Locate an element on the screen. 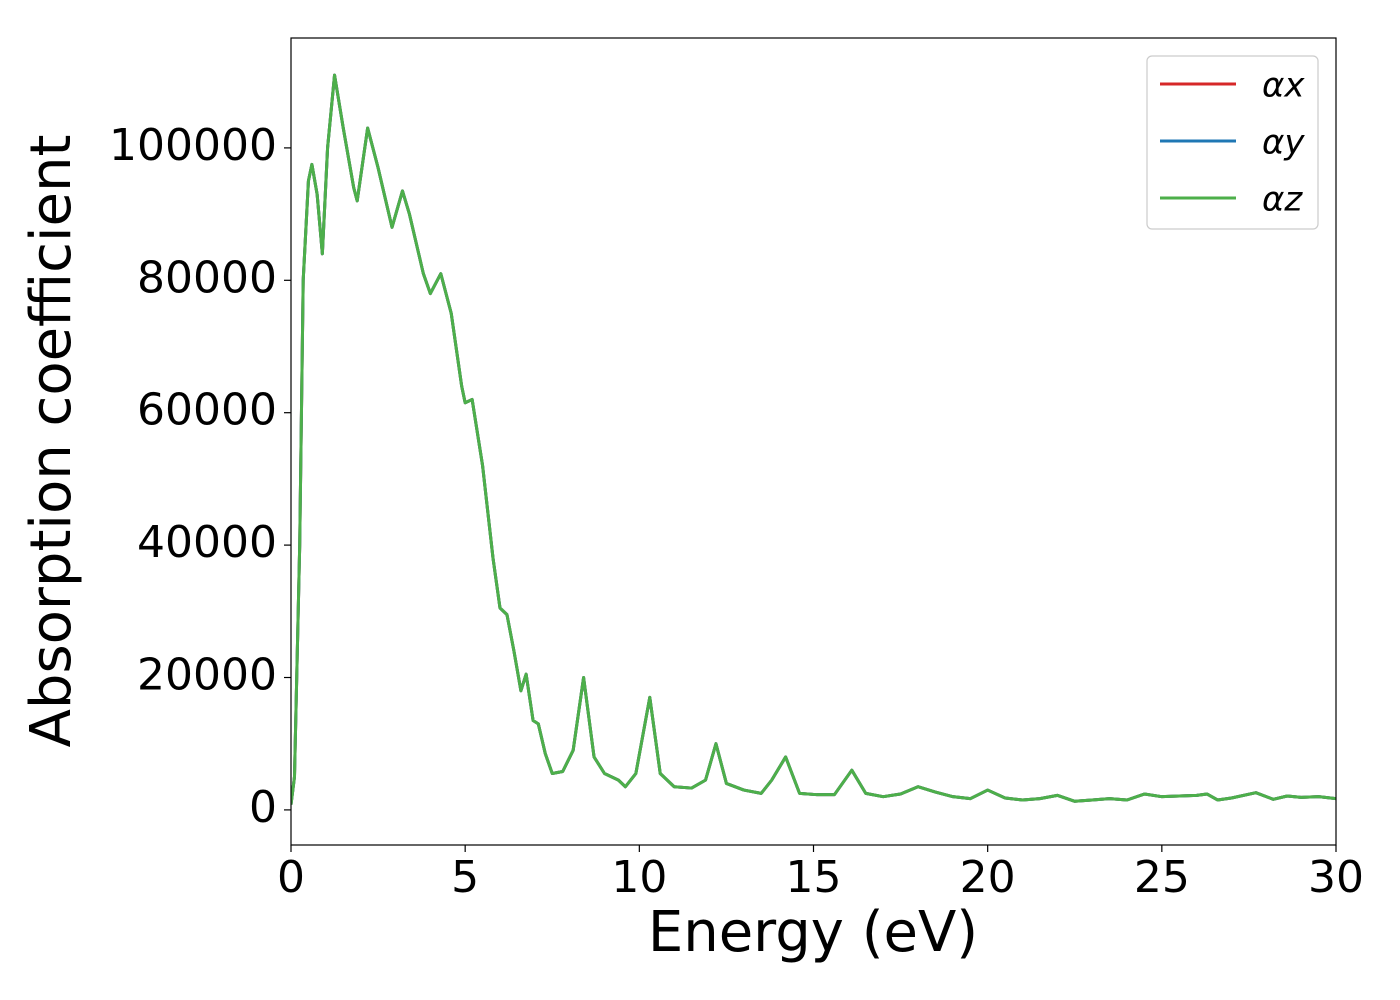 Image resolution: width=1400 pixels, height=1000 pixels. x-tick-label: 25 is located at coordinates (1162, 877).